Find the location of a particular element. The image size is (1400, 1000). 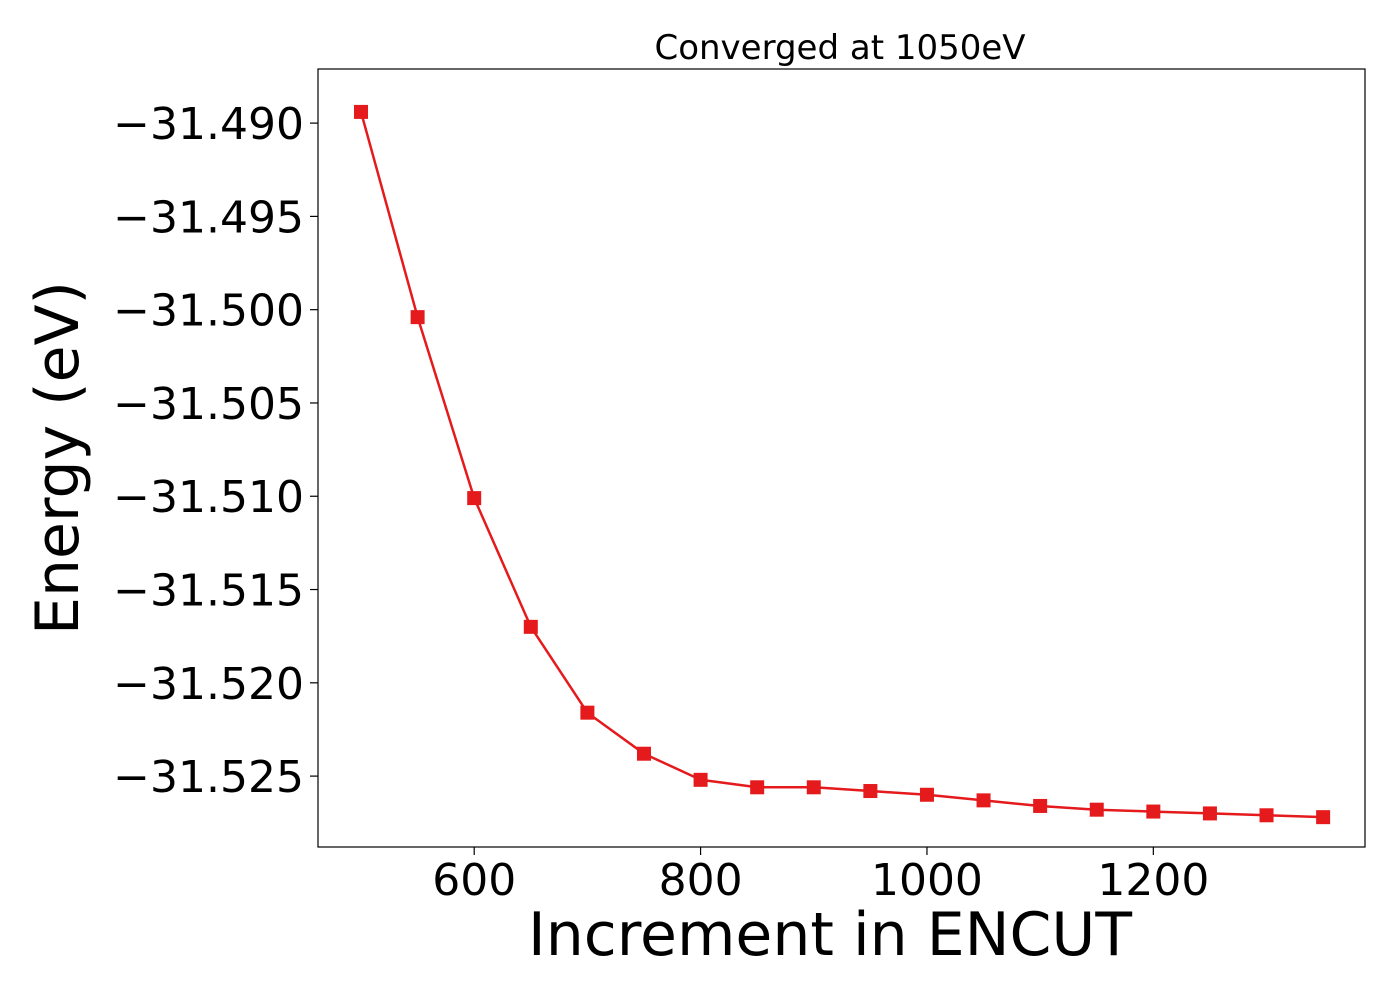

x-axis-ticks: 600 800 1000 1200 is located at coordinates (820, 876).